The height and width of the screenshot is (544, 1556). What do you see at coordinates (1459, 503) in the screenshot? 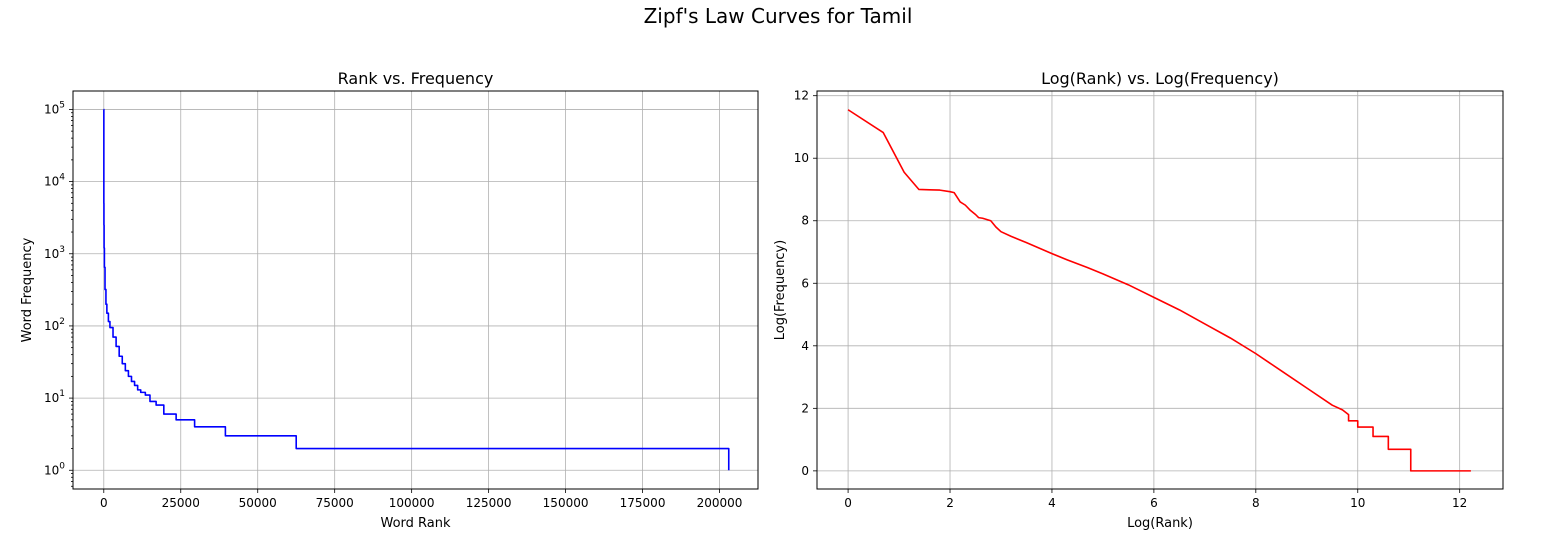
I see `log-rank-frequency-x-tick-label: 12` at bounding box center [1459, 503].